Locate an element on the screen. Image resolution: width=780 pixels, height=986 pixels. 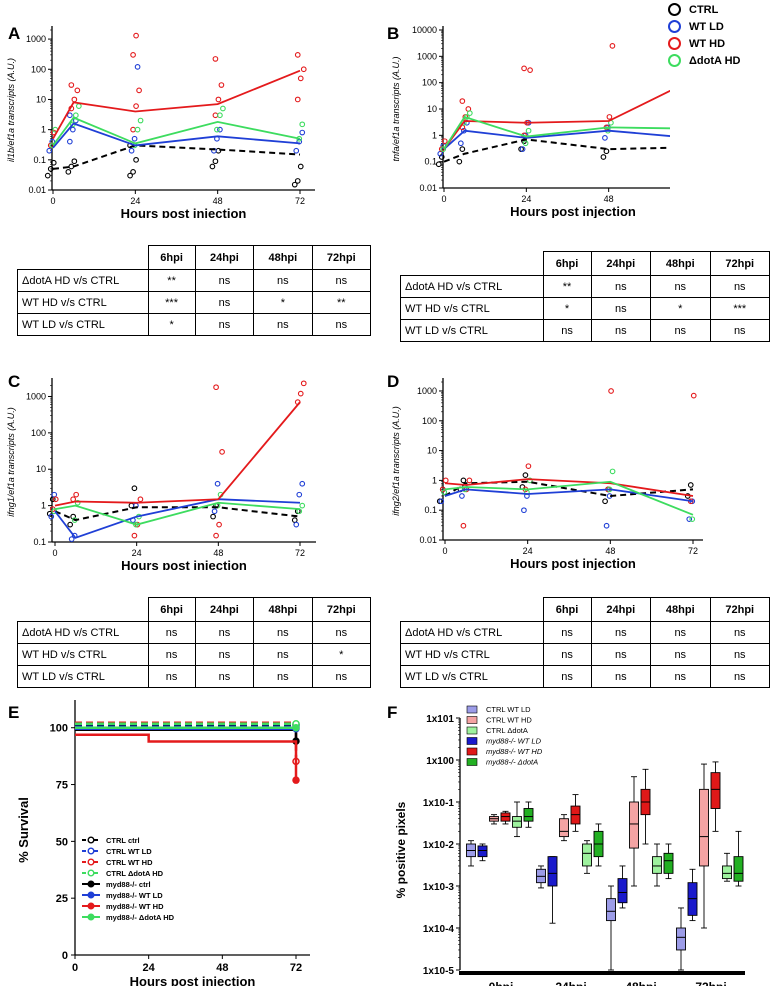
table-header-row: 6hpi 24hpi 48hpi 72hpi is located at coordinates (585, 609).